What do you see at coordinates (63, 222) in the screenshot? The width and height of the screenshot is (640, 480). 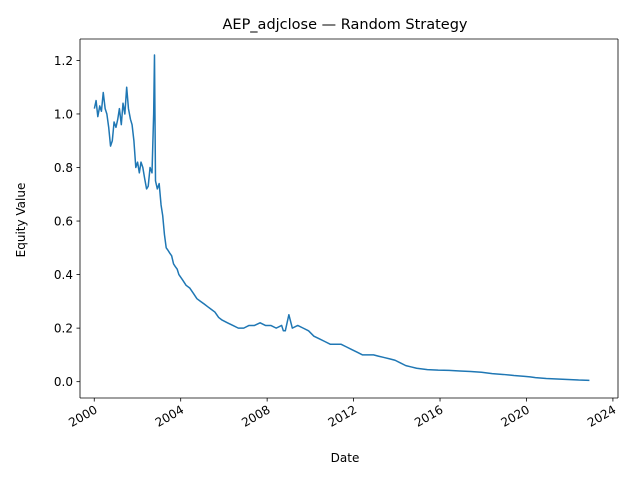 I see `y-tick-label: 0.6` at bounding box center [63, 222].